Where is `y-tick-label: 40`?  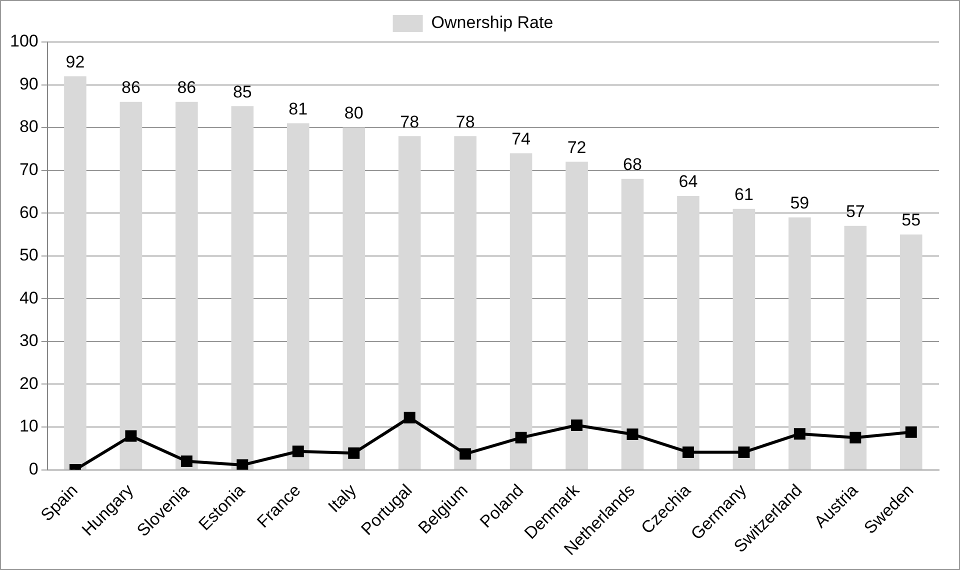 y-tick-label: 40 is located at coordinates (28, 298).